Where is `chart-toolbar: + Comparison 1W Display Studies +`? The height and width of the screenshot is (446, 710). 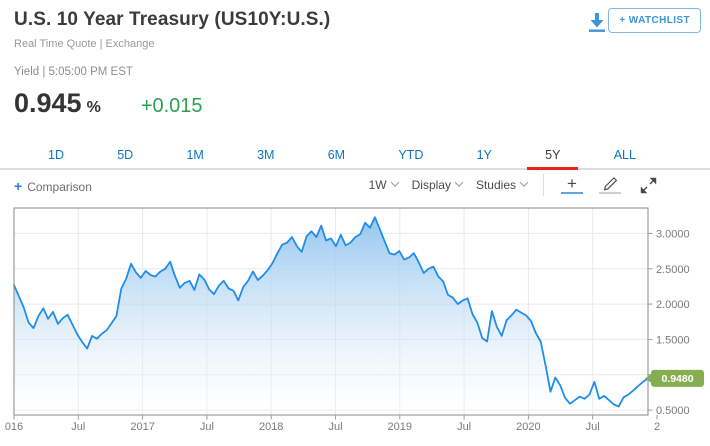
chart-toolbar: + Comparison 1W Display Studies + is located at coordinates (355, 187).